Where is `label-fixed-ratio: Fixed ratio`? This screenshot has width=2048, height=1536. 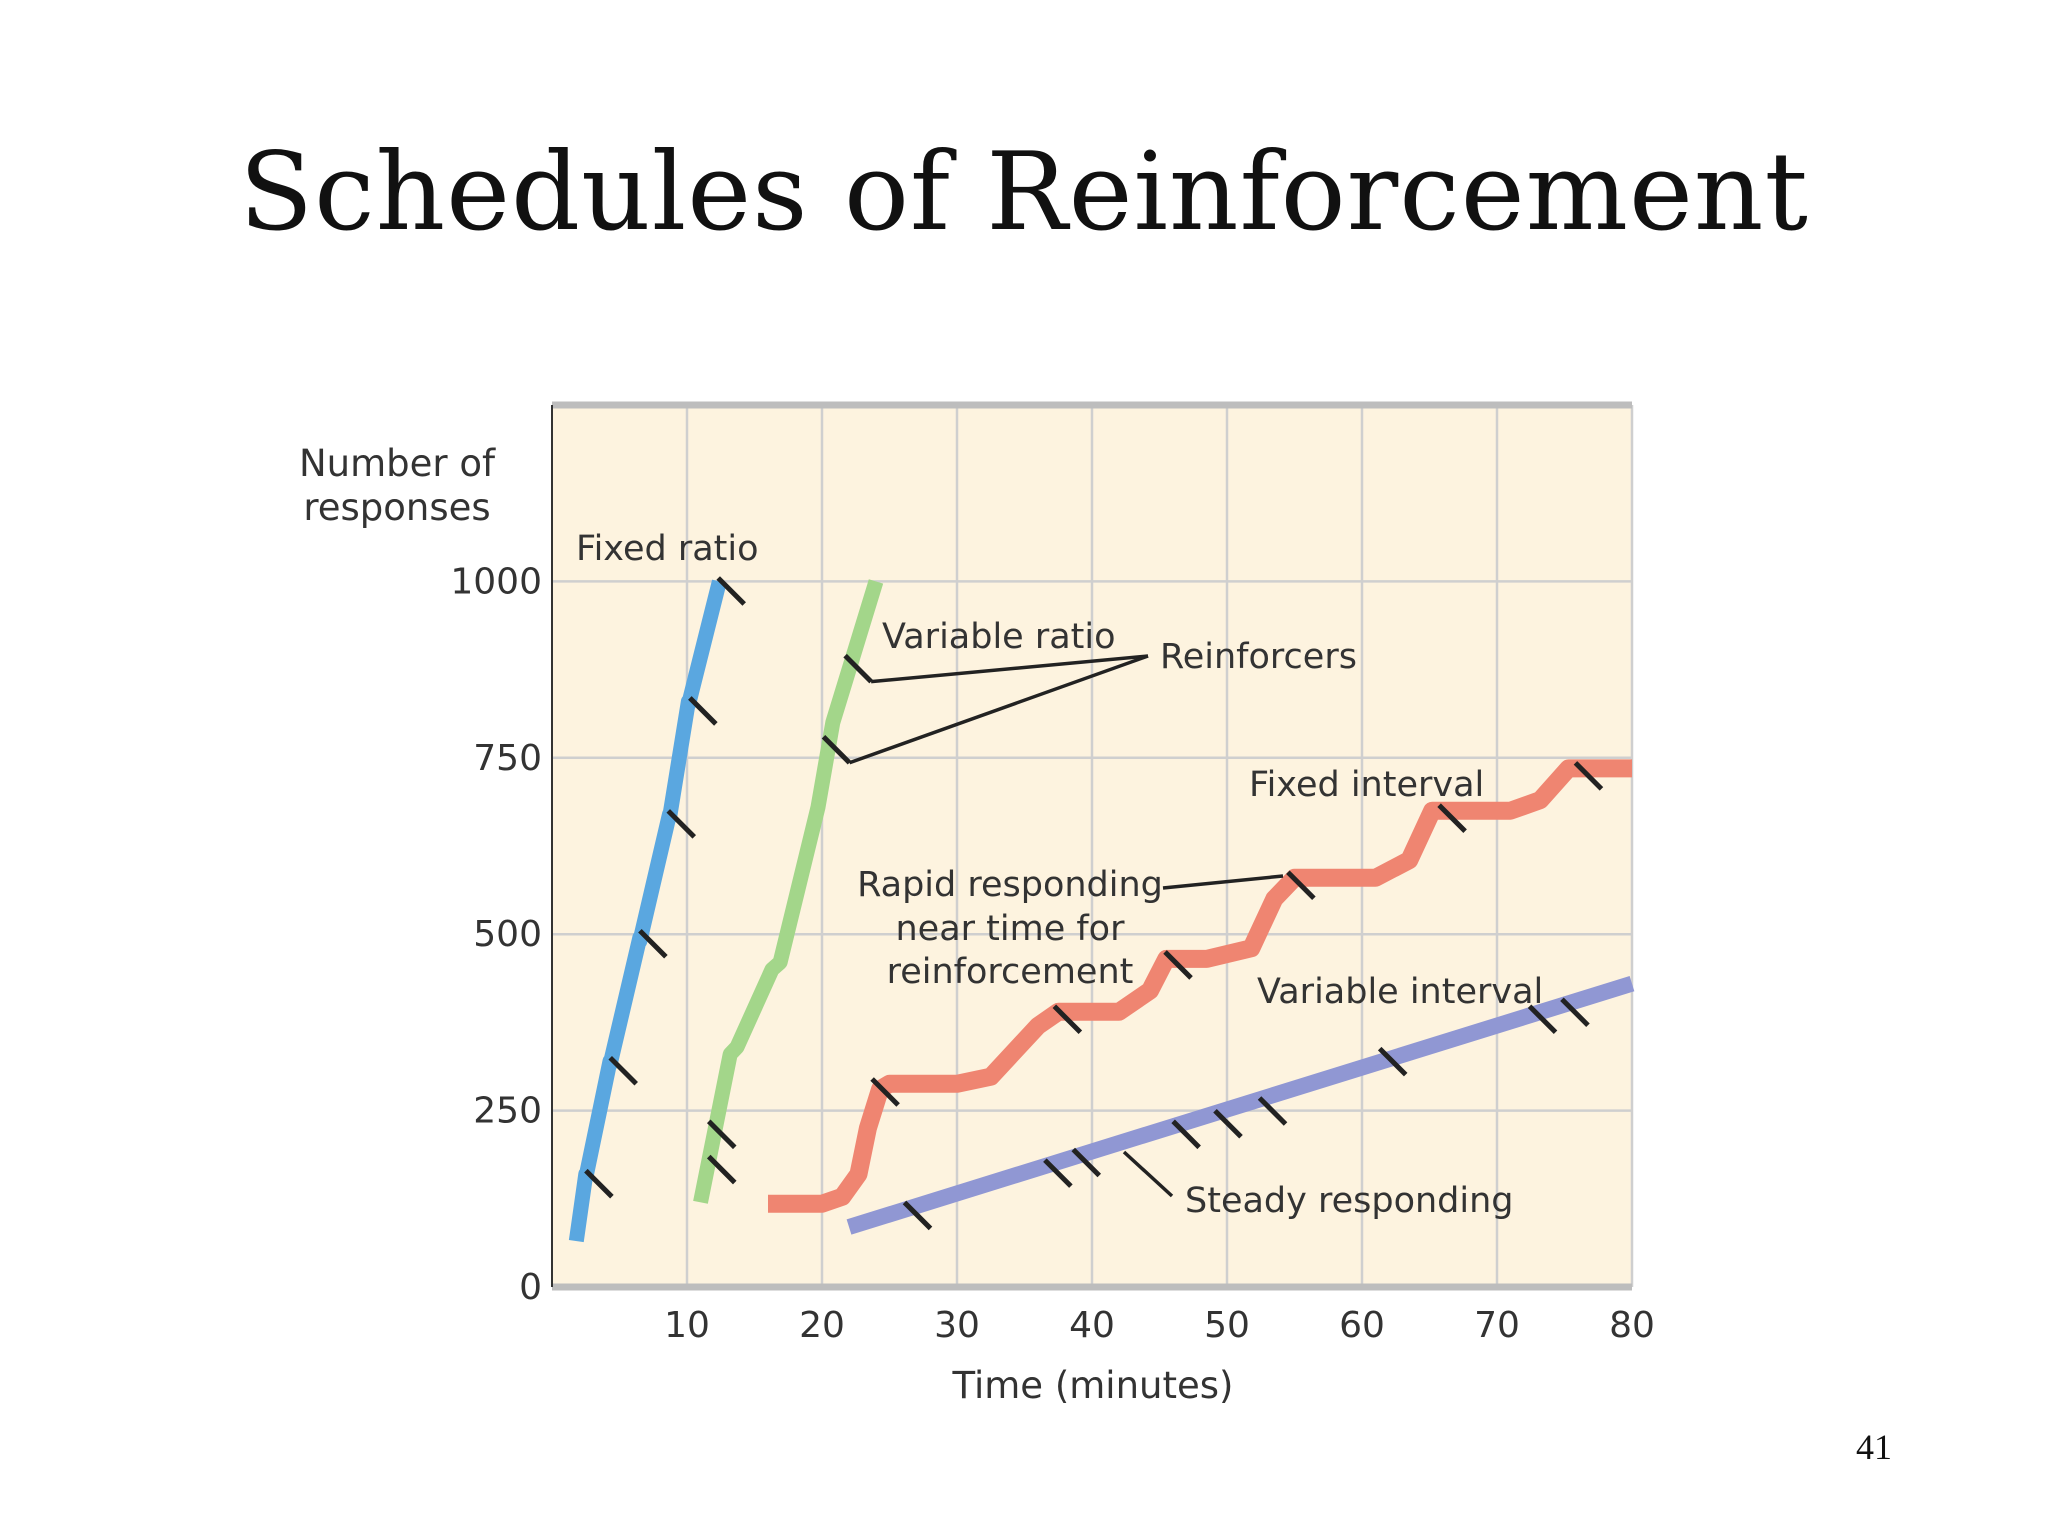 label-fixed-ratio: Fixed ratio is located at coordinates (667, 549).